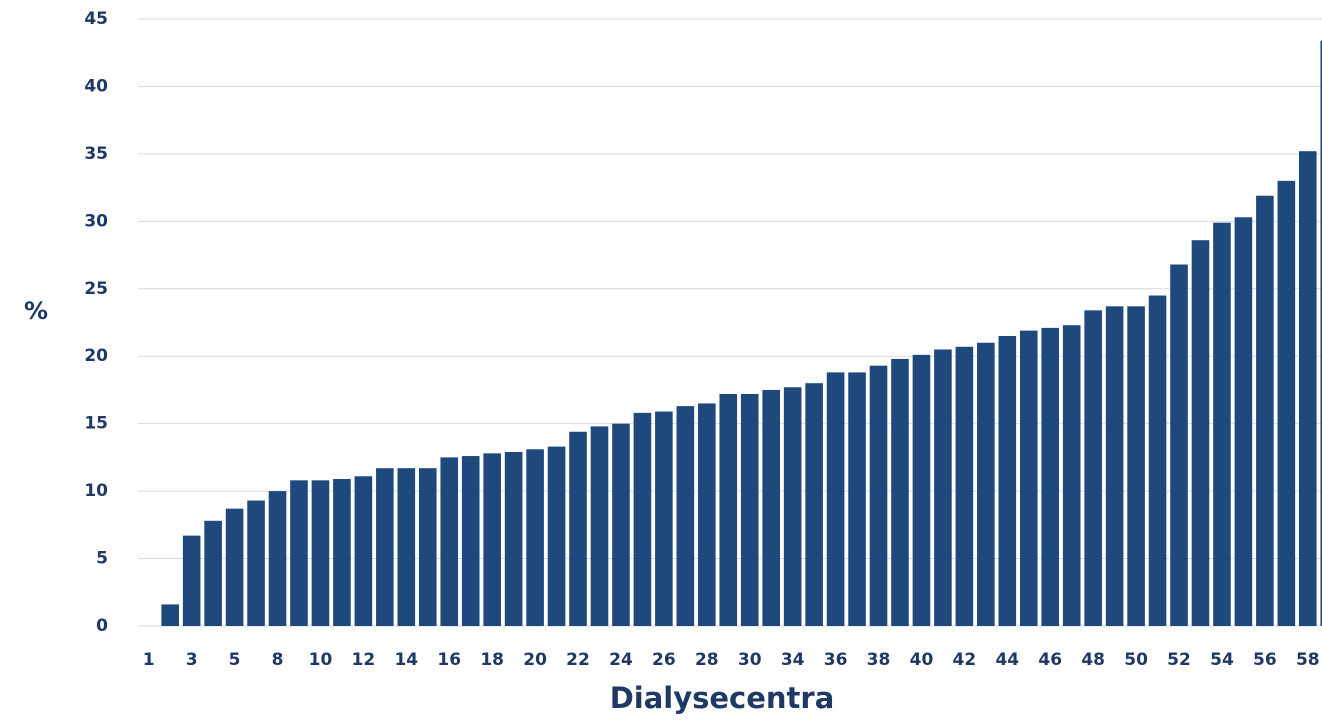 The height and width of the screenshot is (721, 1322). I want to click on x-tick-label: 34, so click(793, 660).